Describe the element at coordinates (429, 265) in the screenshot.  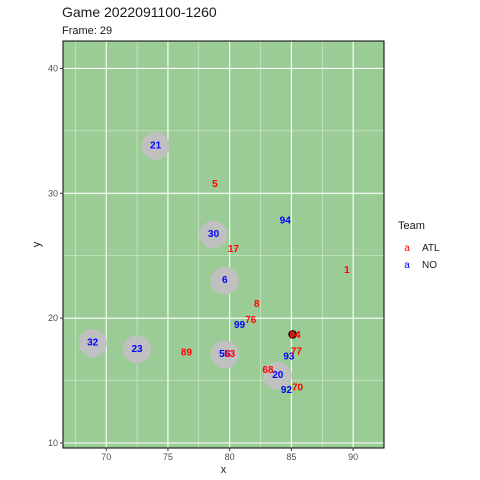
I see `legend-label-no: NO` at that location.